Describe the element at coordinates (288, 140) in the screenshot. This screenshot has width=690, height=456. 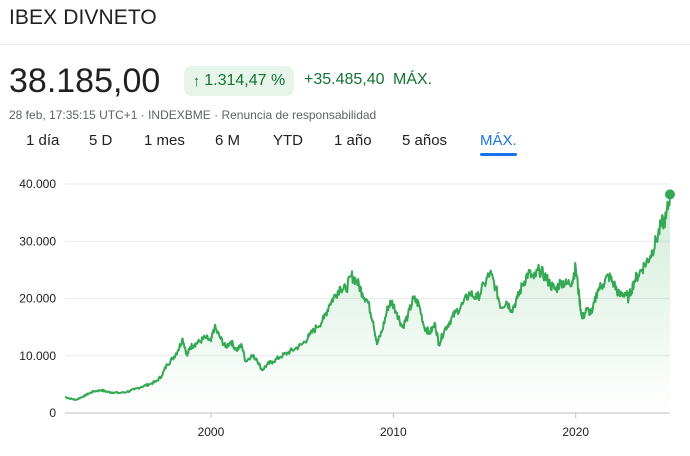
I see `tab-ytd: YTD` at that location.